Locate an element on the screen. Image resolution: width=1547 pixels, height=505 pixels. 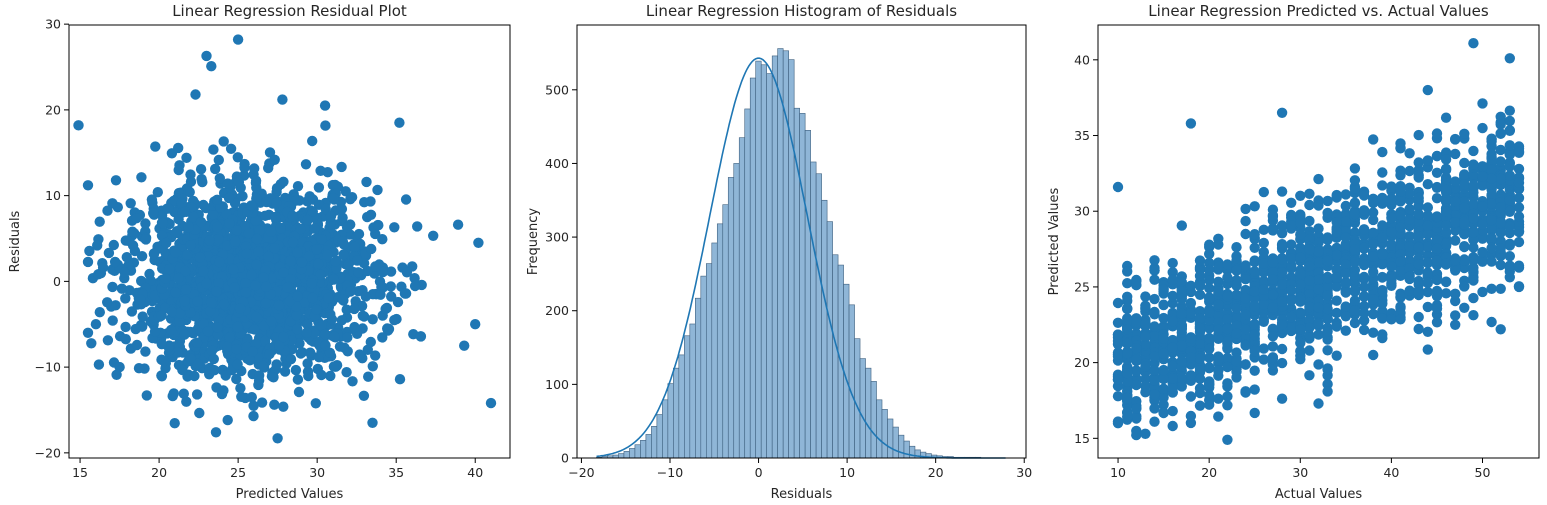
predicted-vs-actual-y-tick-label: 30 is located at coordinates (1082, 211).